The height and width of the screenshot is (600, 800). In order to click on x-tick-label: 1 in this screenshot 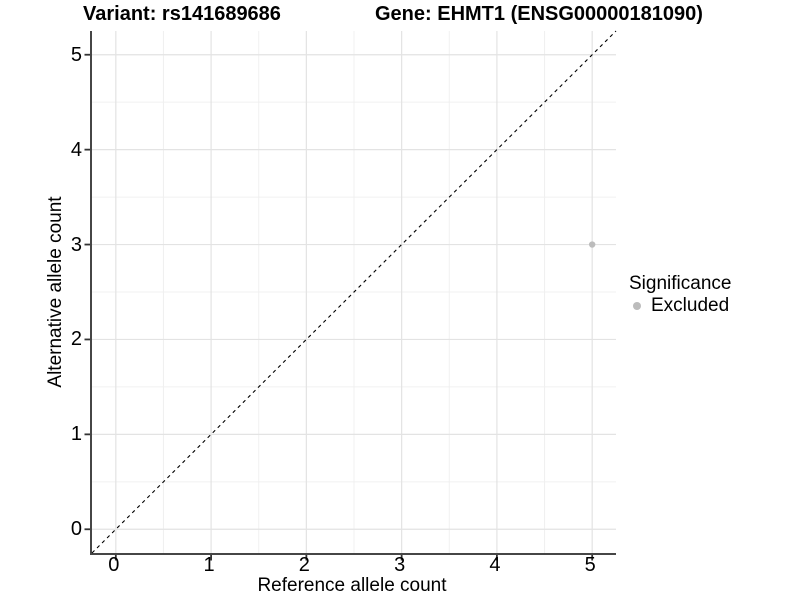, I will do `click(209, 565)`.